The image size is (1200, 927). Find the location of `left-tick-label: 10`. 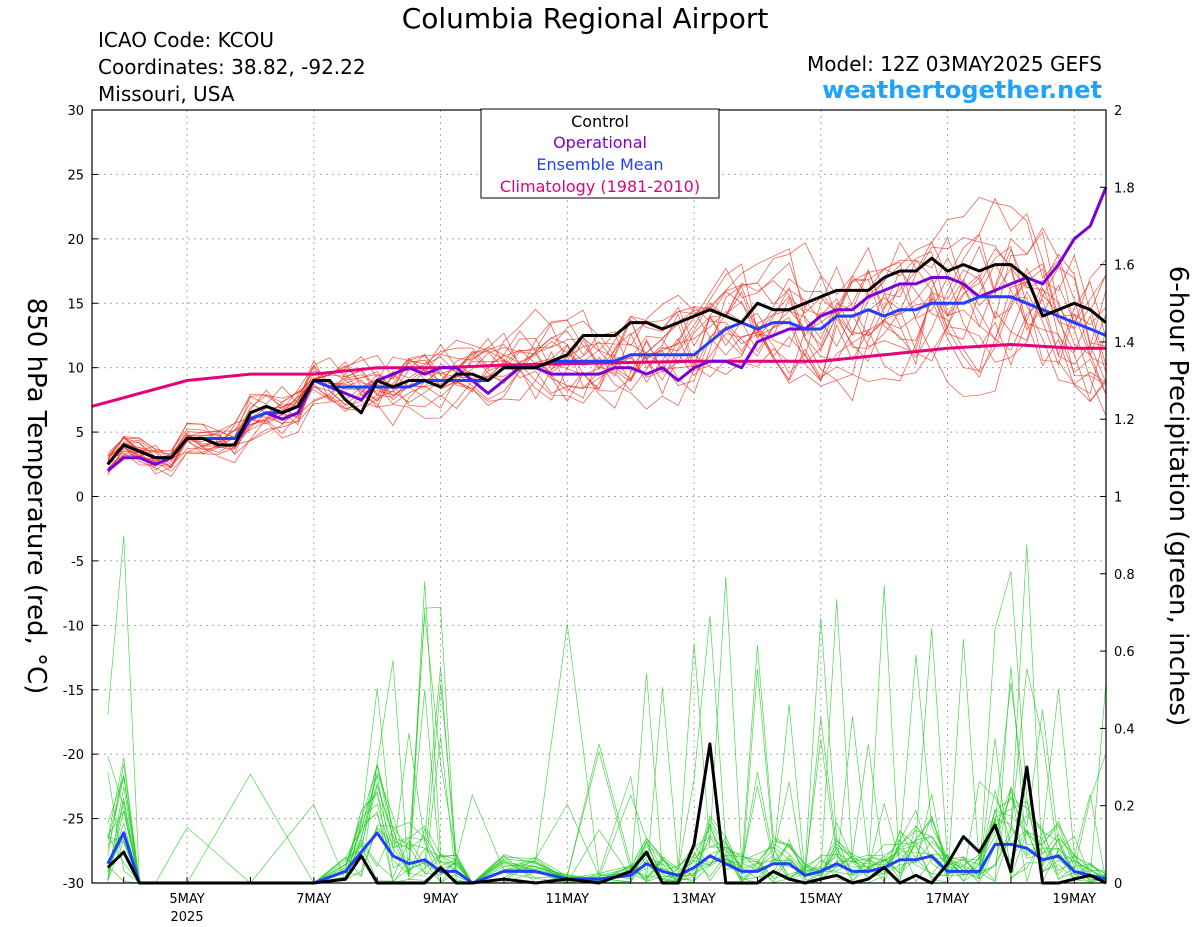

left-tick-label: 10 is located at coordinates (75, 369).